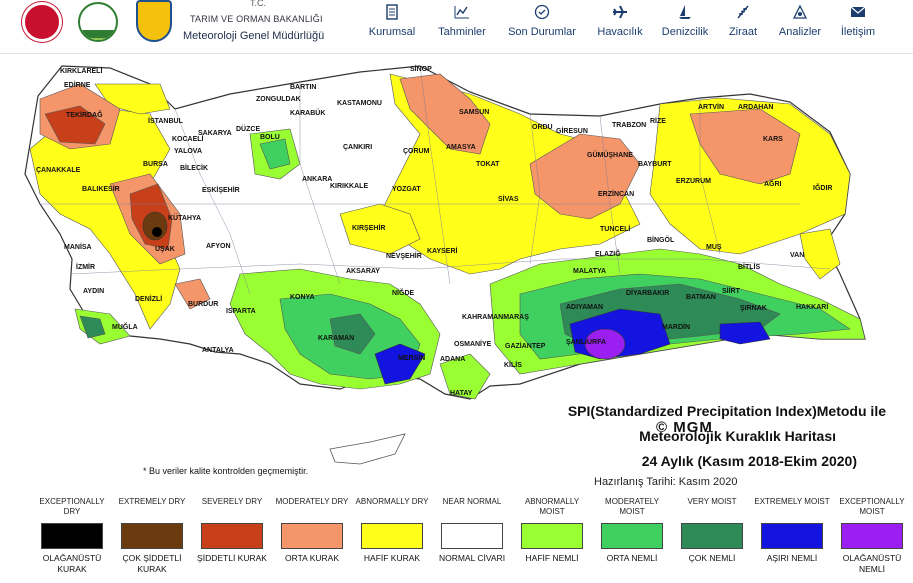 The image size is (913, 583). Describe the element at coordinates (684, 427) in the screenshot. I see `mgm-copyright: © MGM` at that location.